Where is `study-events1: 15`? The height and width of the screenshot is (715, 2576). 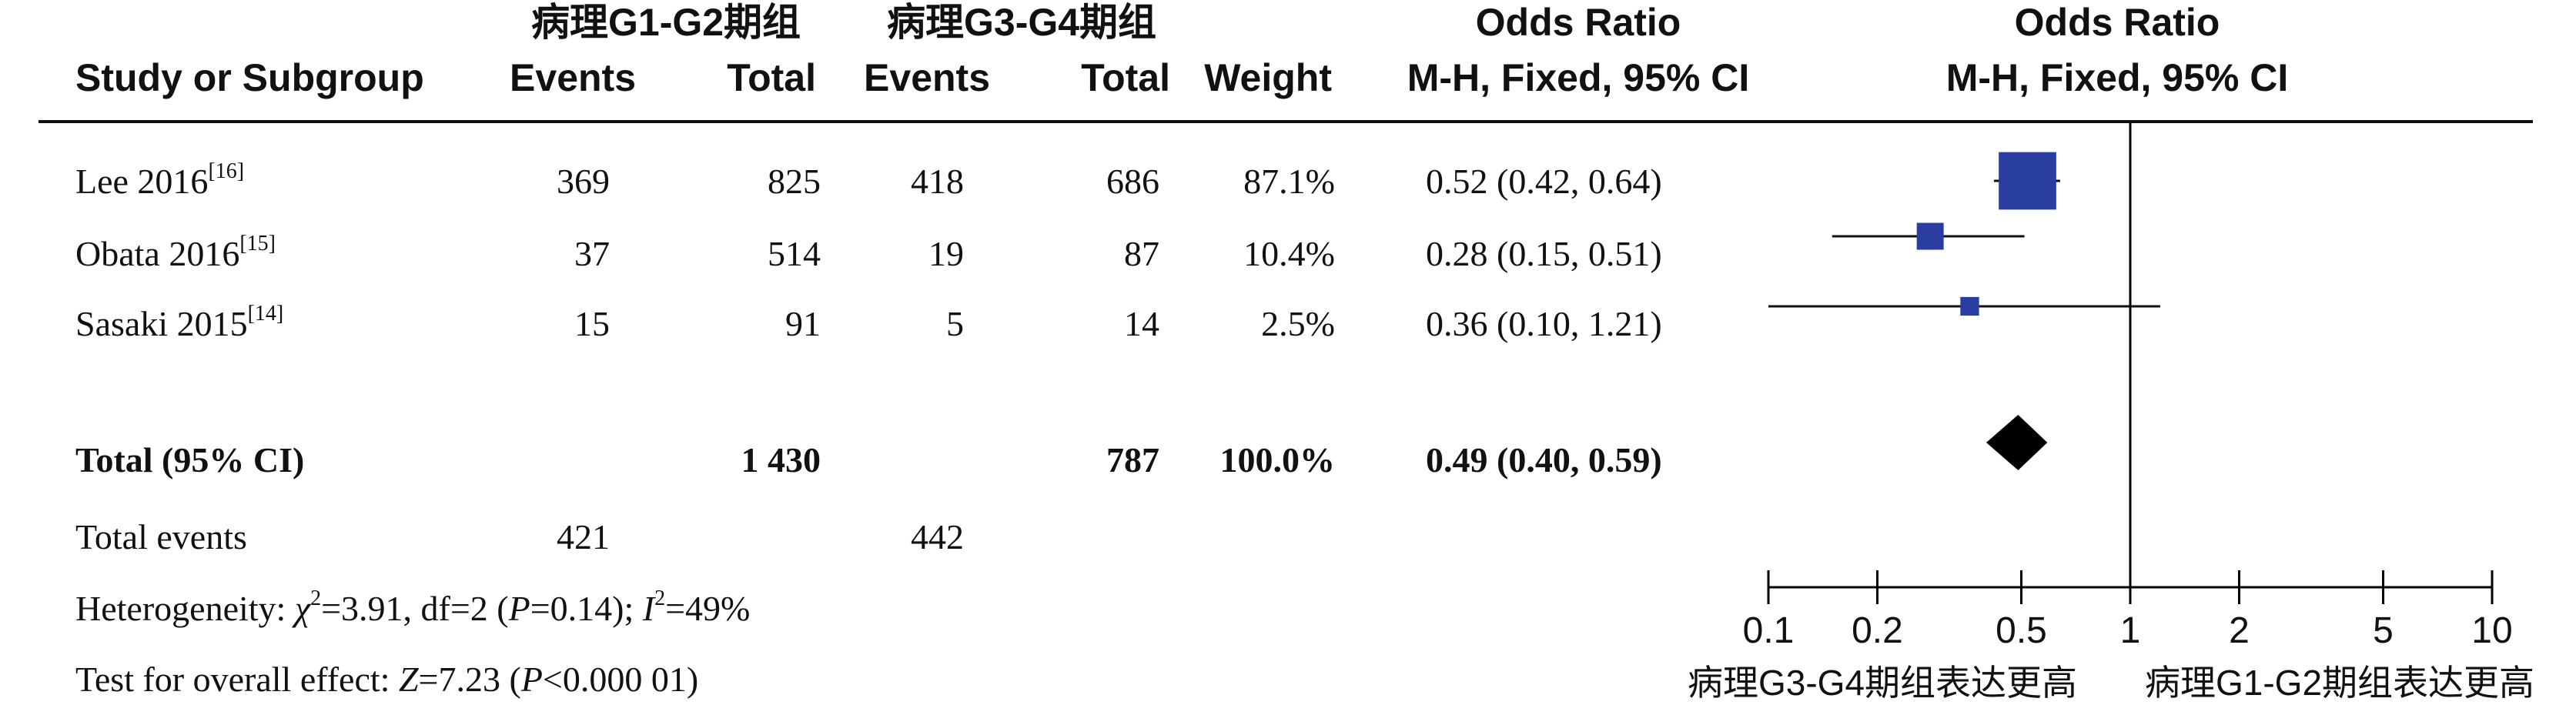 study-events1: 15 is located at coordinates (592, 323).